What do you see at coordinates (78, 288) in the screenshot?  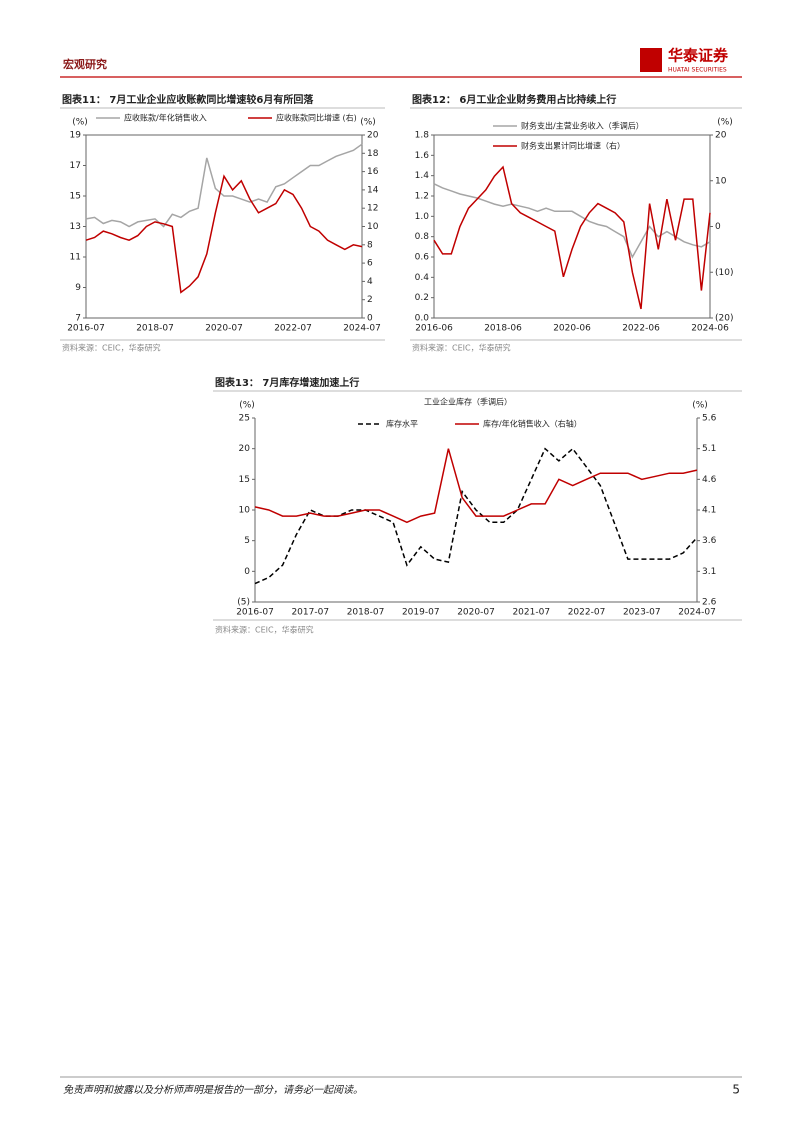 I see `y-tick-label: 9` at bounding box center [78, 288].